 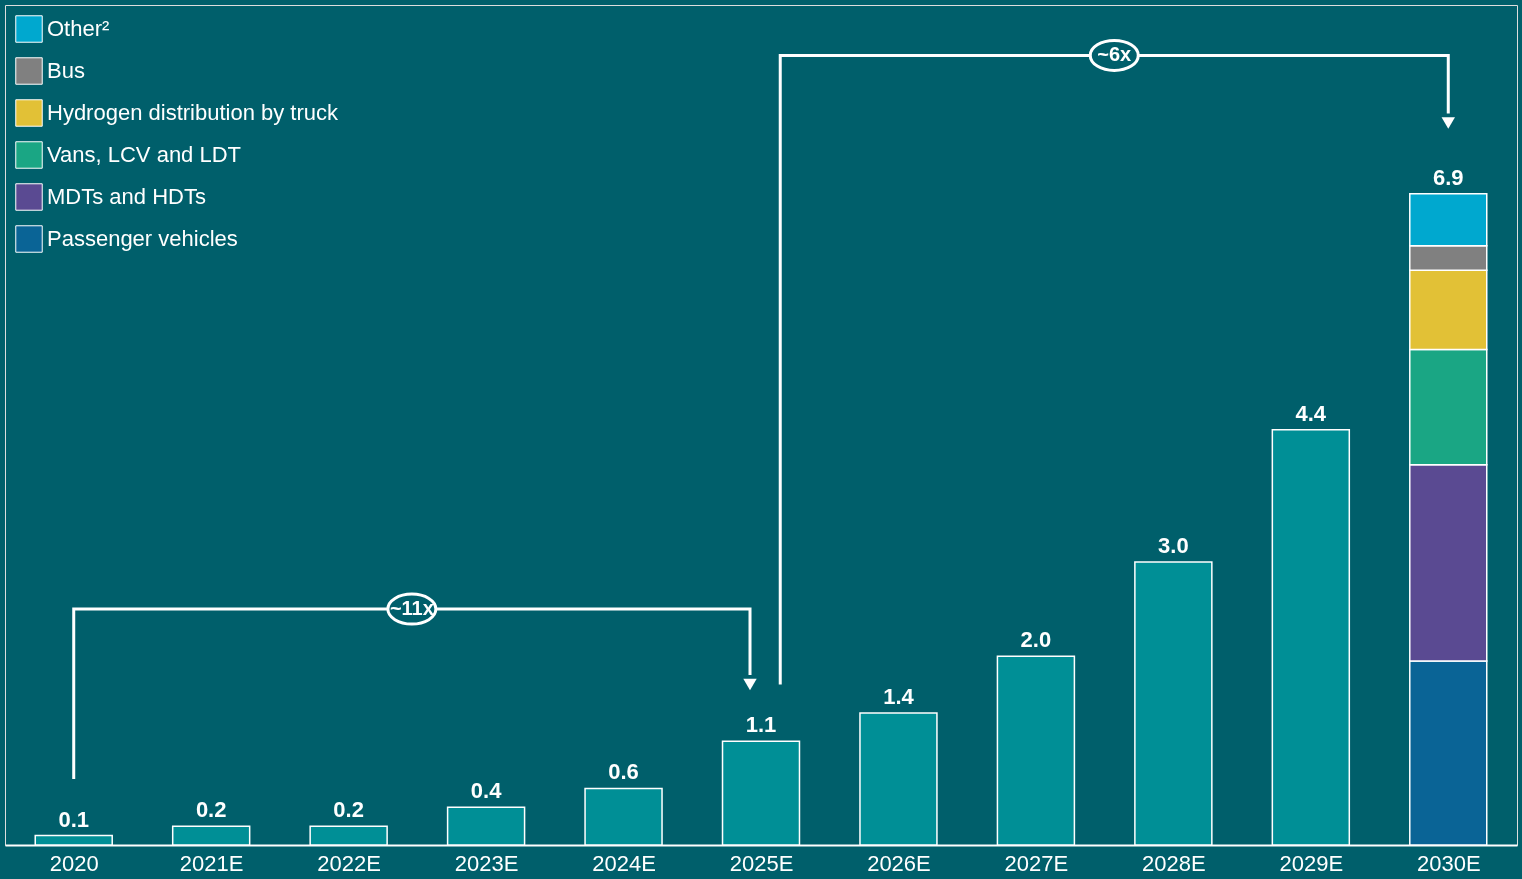 I want to click on x-tick-label: 2021E, so click(x=211, y=863).